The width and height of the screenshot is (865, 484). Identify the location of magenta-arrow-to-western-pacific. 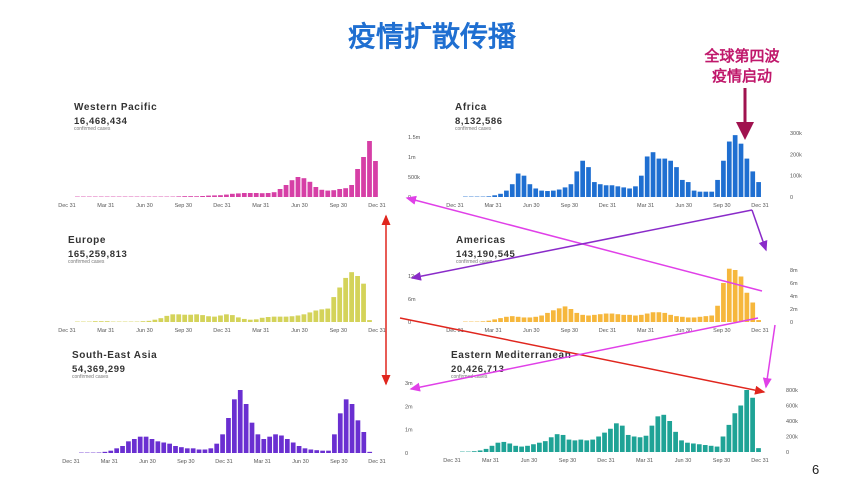
(584, 243).